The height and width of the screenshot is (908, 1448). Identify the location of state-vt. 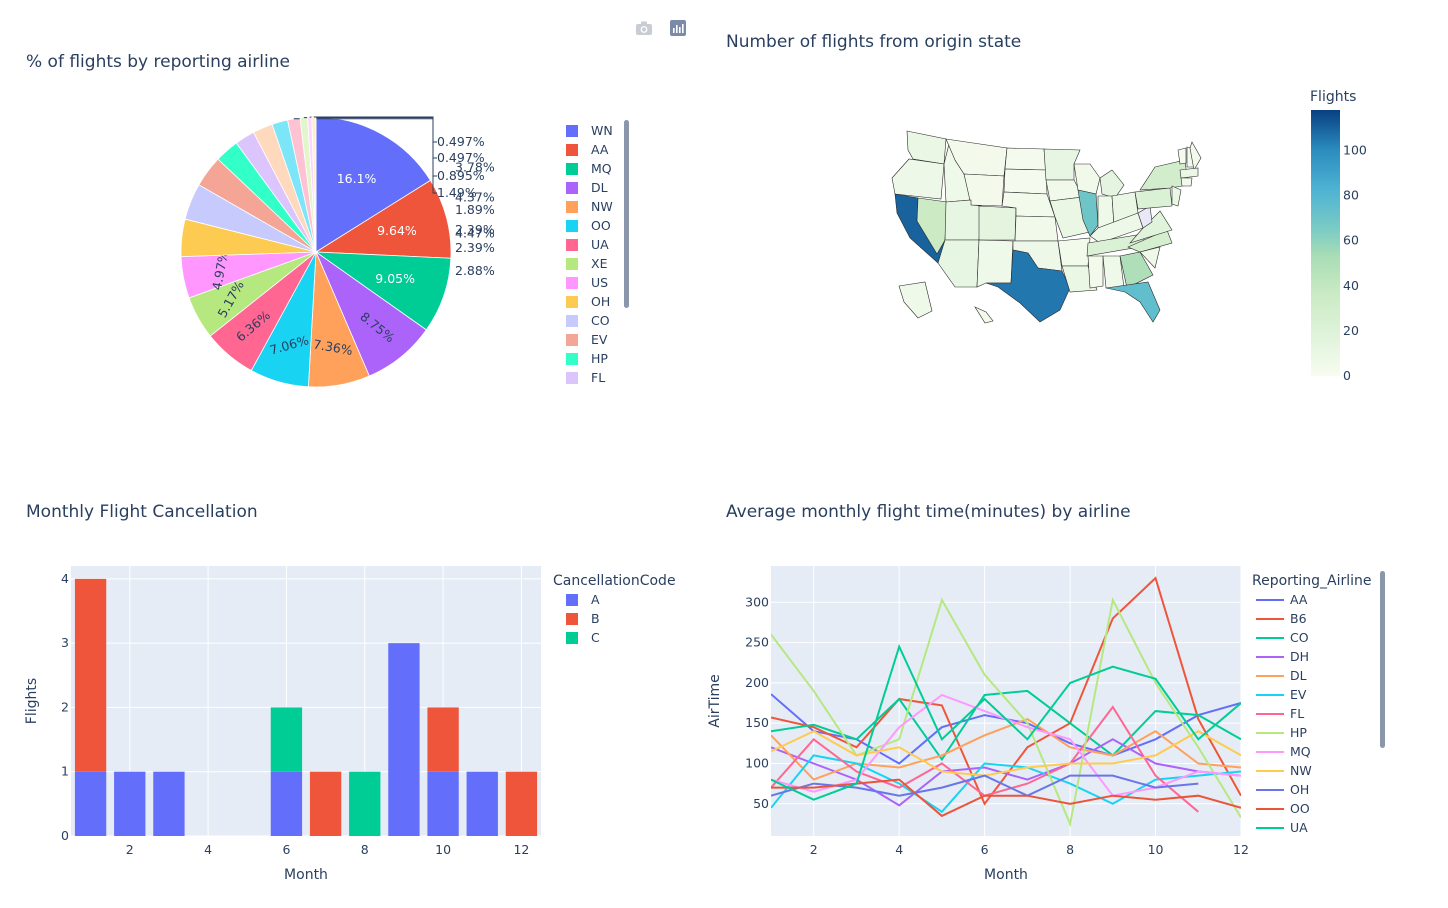
(1182, 156).